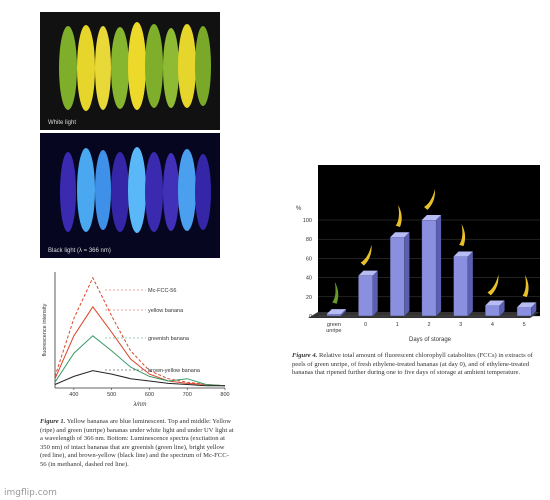 This screenshot has width=550, height=500. Describe the element at coordinates (309, 259) in the screenshot. I see `y-tick-label: 60` at that location.